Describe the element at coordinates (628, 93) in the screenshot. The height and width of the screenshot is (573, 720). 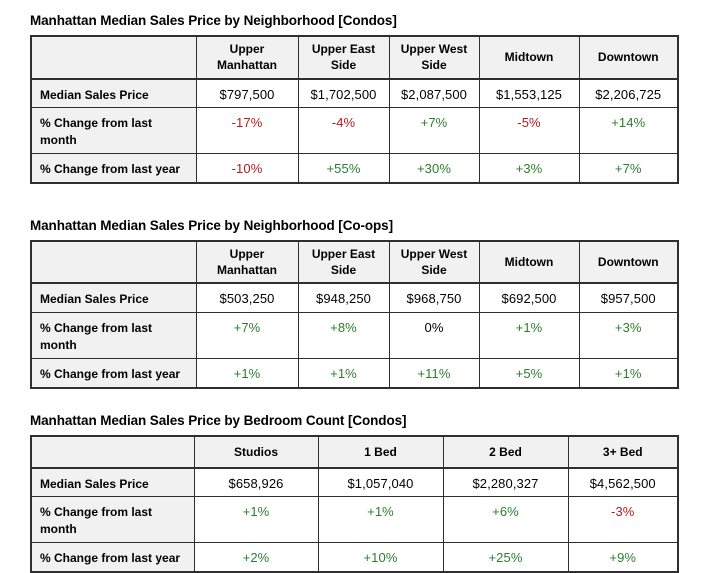
I see `value-cell: $2,206,725` at that location.